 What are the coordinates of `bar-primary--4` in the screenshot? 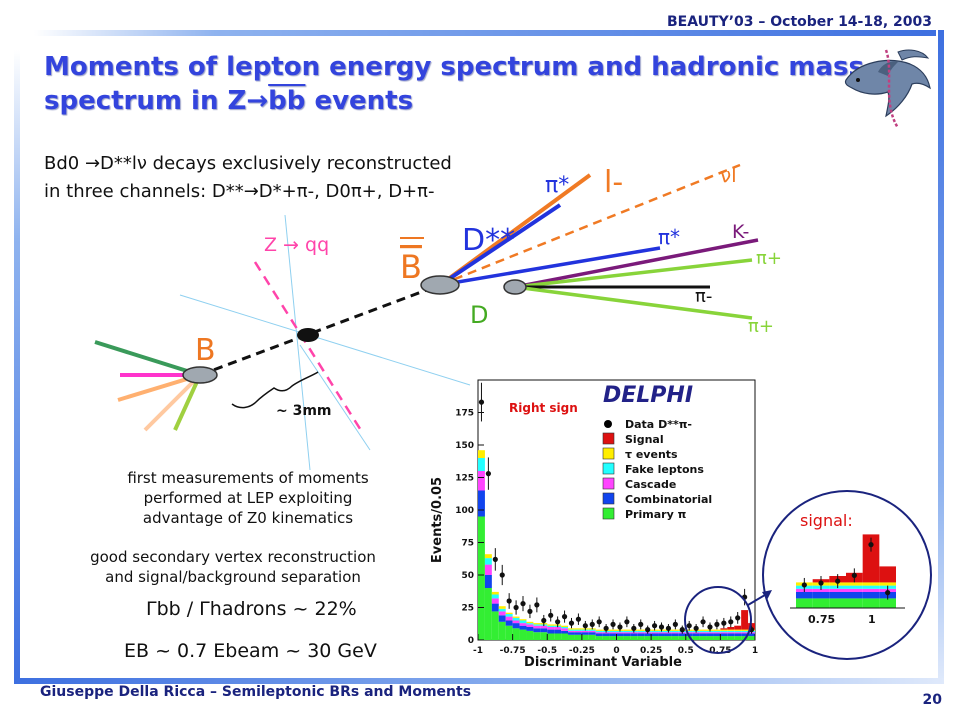 It's located at (509, 632).